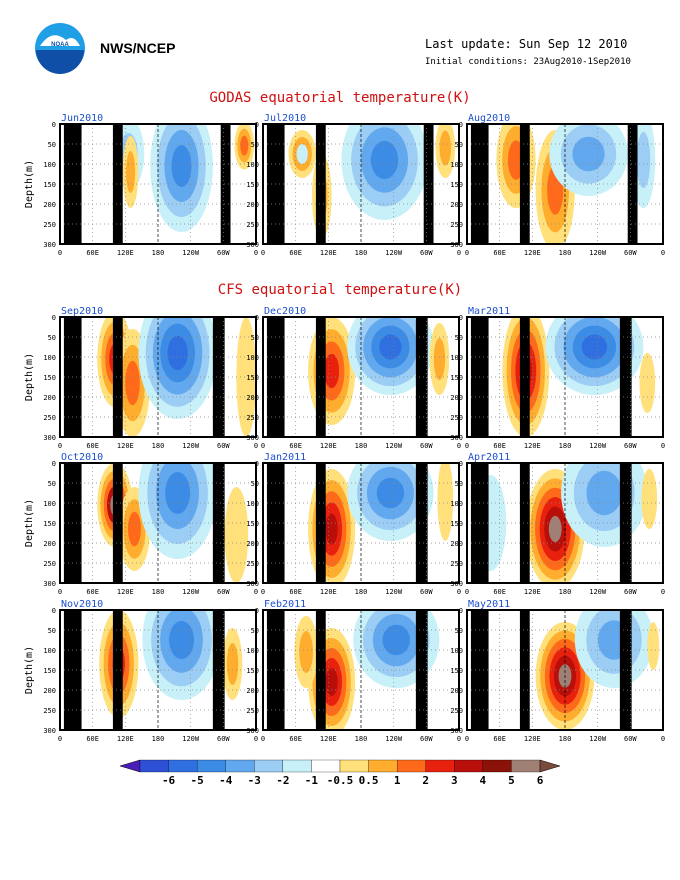 The height and width of the screenshot is (880, 680). What do you see at coordinates (340, 780) in the screenshot?
I see `colorbar-label: -0.5` at bounding box center [340, 780].